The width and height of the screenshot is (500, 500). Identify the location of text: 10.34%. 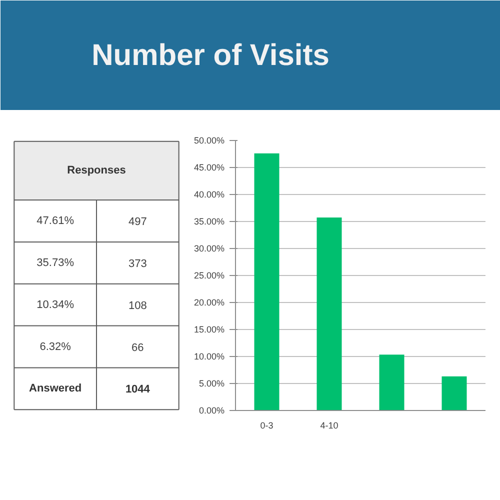
(55, 304).